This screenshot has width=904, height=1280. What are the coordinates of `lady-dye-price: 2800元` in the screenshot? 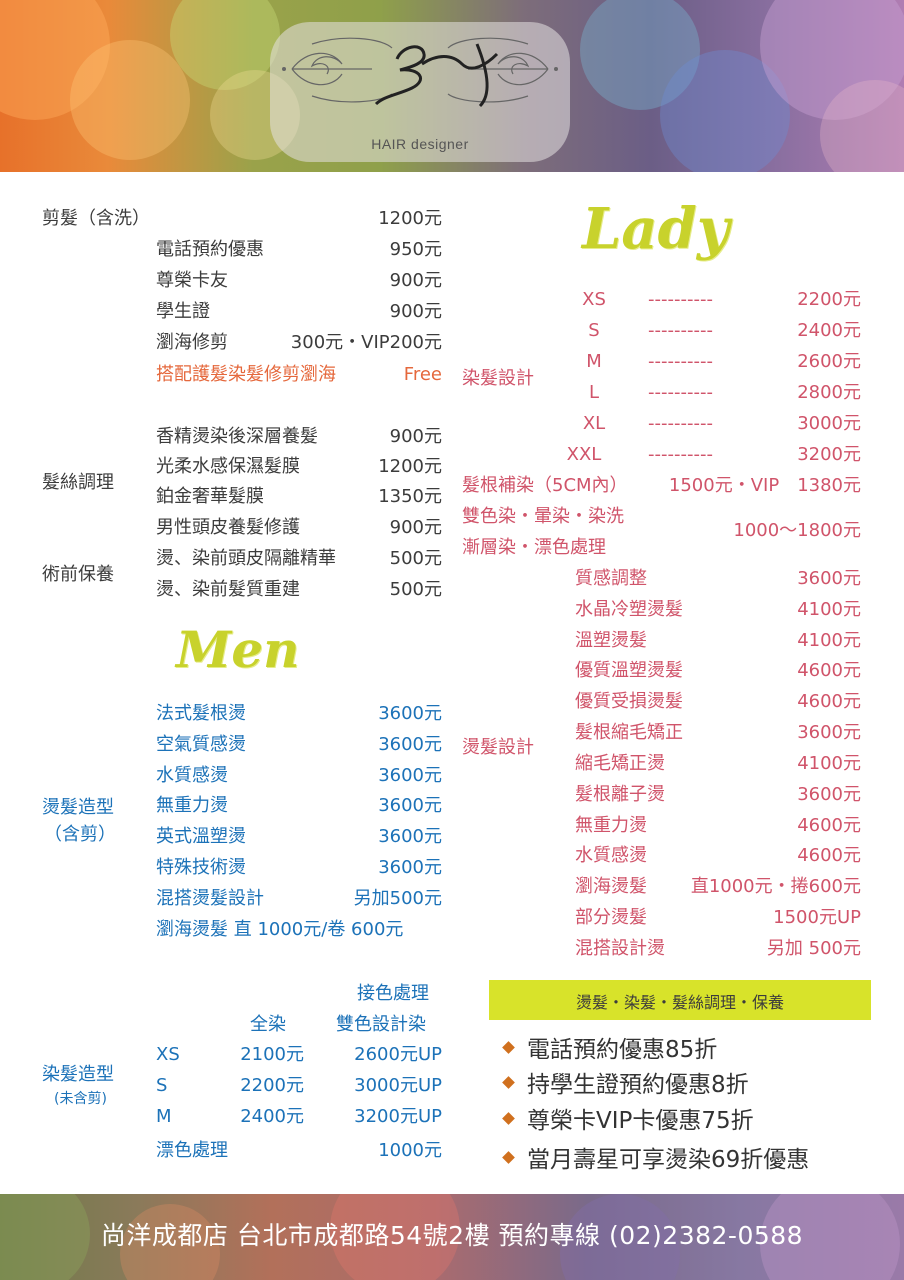 It's located at (829, 392).